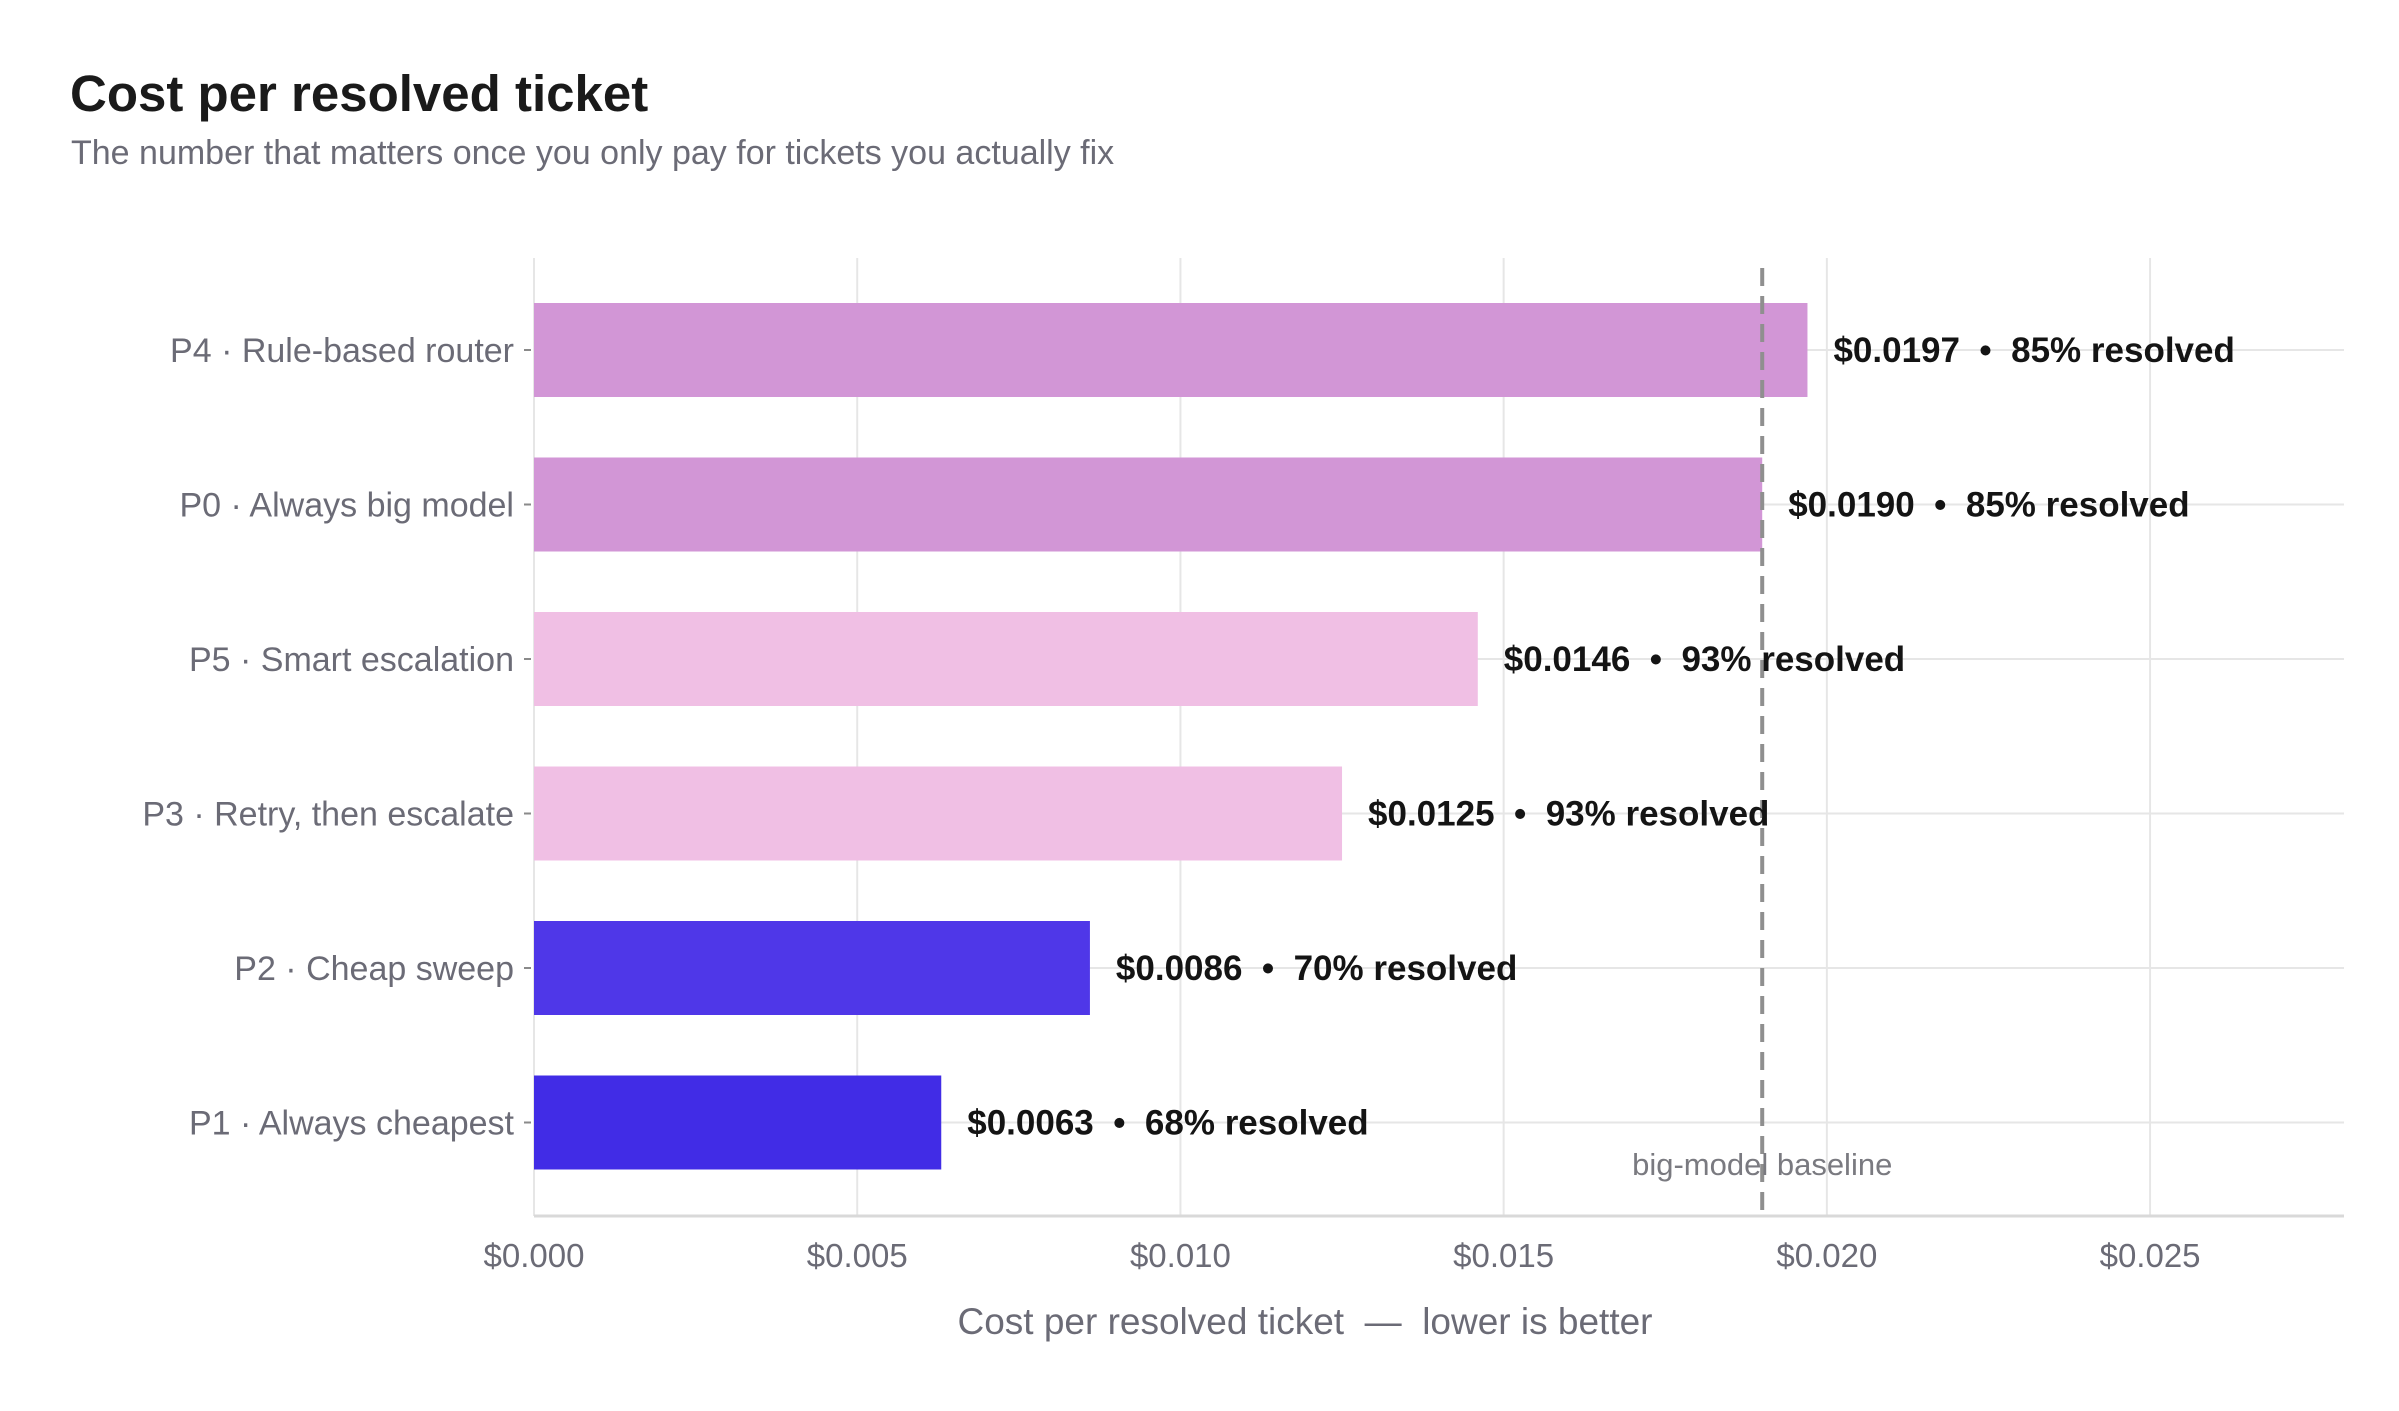  What do you see at coordinates (1180, 1255) in the screenshot?
I see `x-tick-label: $0.010` at bounding box center [1180, 1255].